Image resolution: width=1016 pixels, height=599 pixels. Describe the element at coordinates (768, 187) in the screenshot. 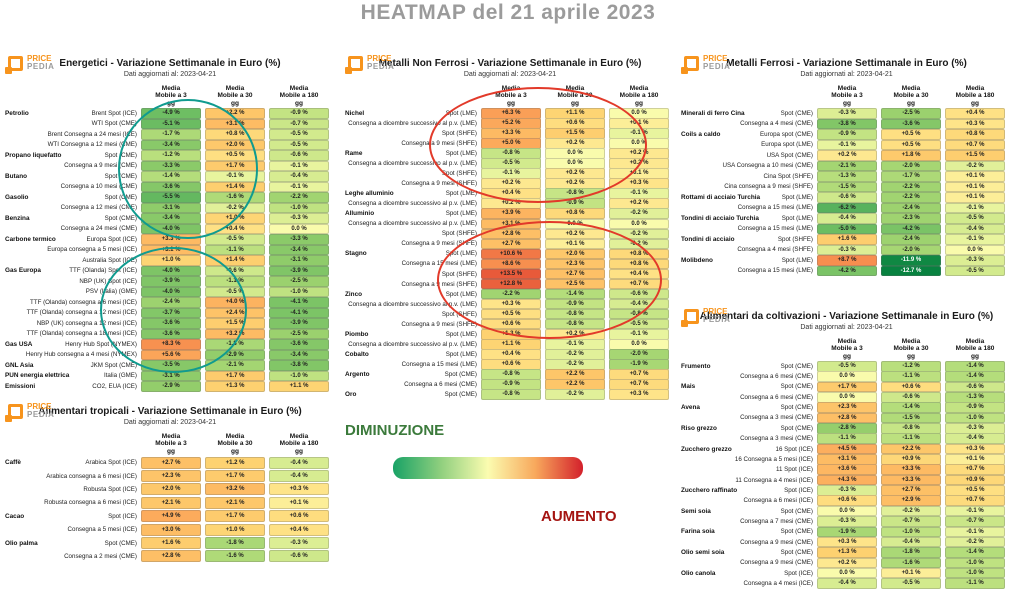

I see `row-item-label: Cina consegna a 9 mesi (SHFE)` at that location.